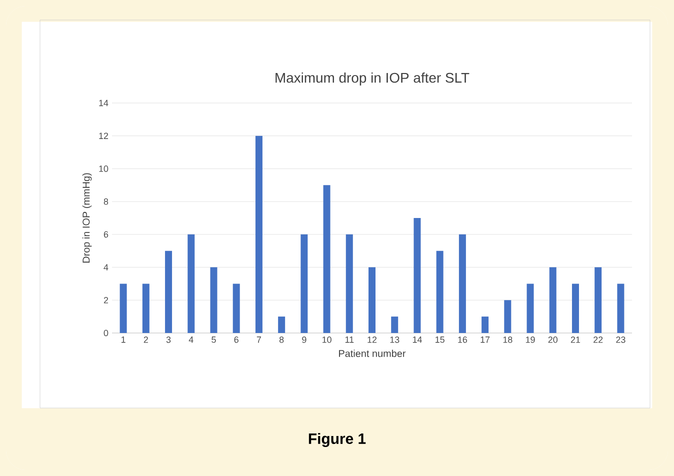 Image resolution: width=674 pixels, height=476 pixels. What do you see at coordinates (191, 339) in the screenshot?
I see `x-tick-label: 4` at bounding box center [191, 339].